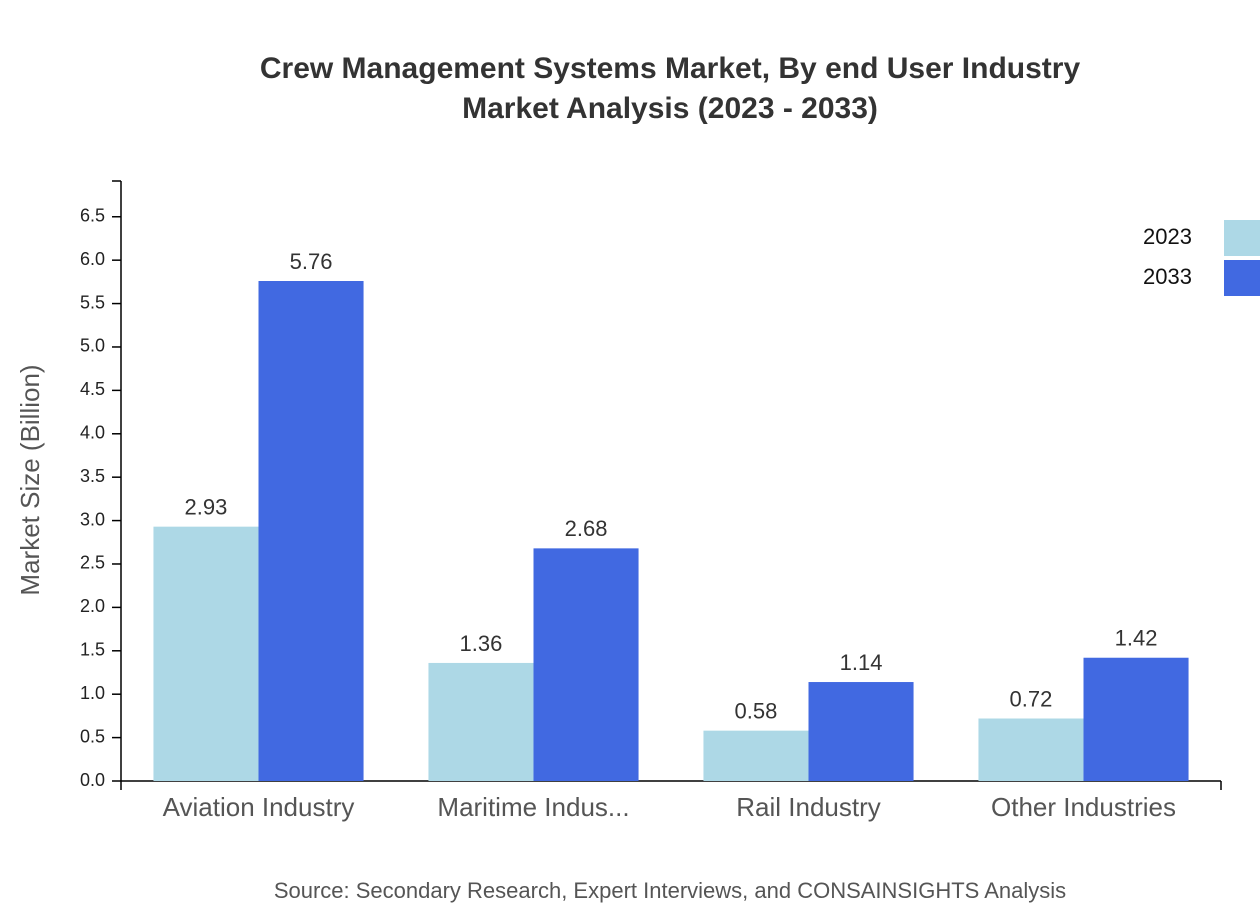  What do you see at coordinates (92, 606) in the screenshot?
I see `y-tick-label: 2.0` at bounding box center [92, 606].